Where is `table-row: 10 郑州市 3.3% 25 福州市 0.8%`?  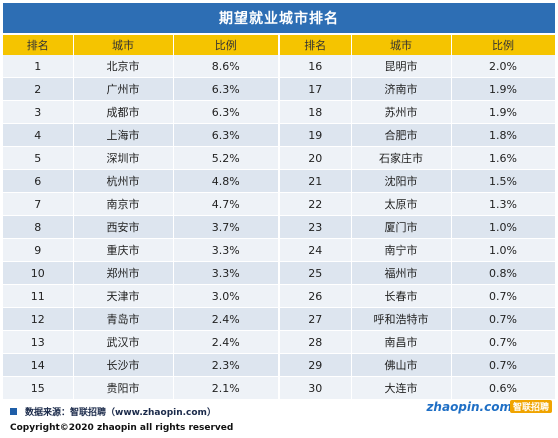 table-row: 10 郑州市 3.3% 25 福州市 0.8% is located at coordinates (279, 273).